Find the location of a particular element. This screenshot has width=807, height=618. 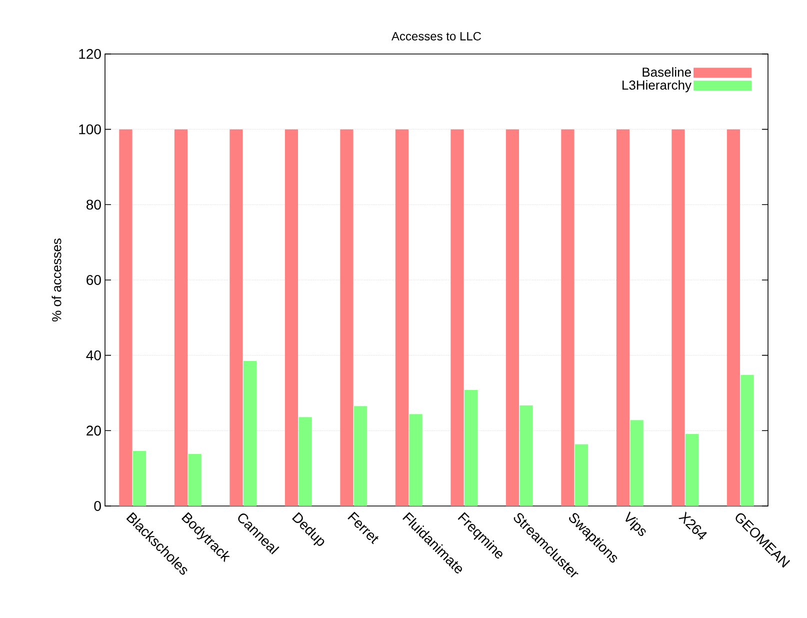

y-tick-label: 120 is located at coordinates (90, 54).